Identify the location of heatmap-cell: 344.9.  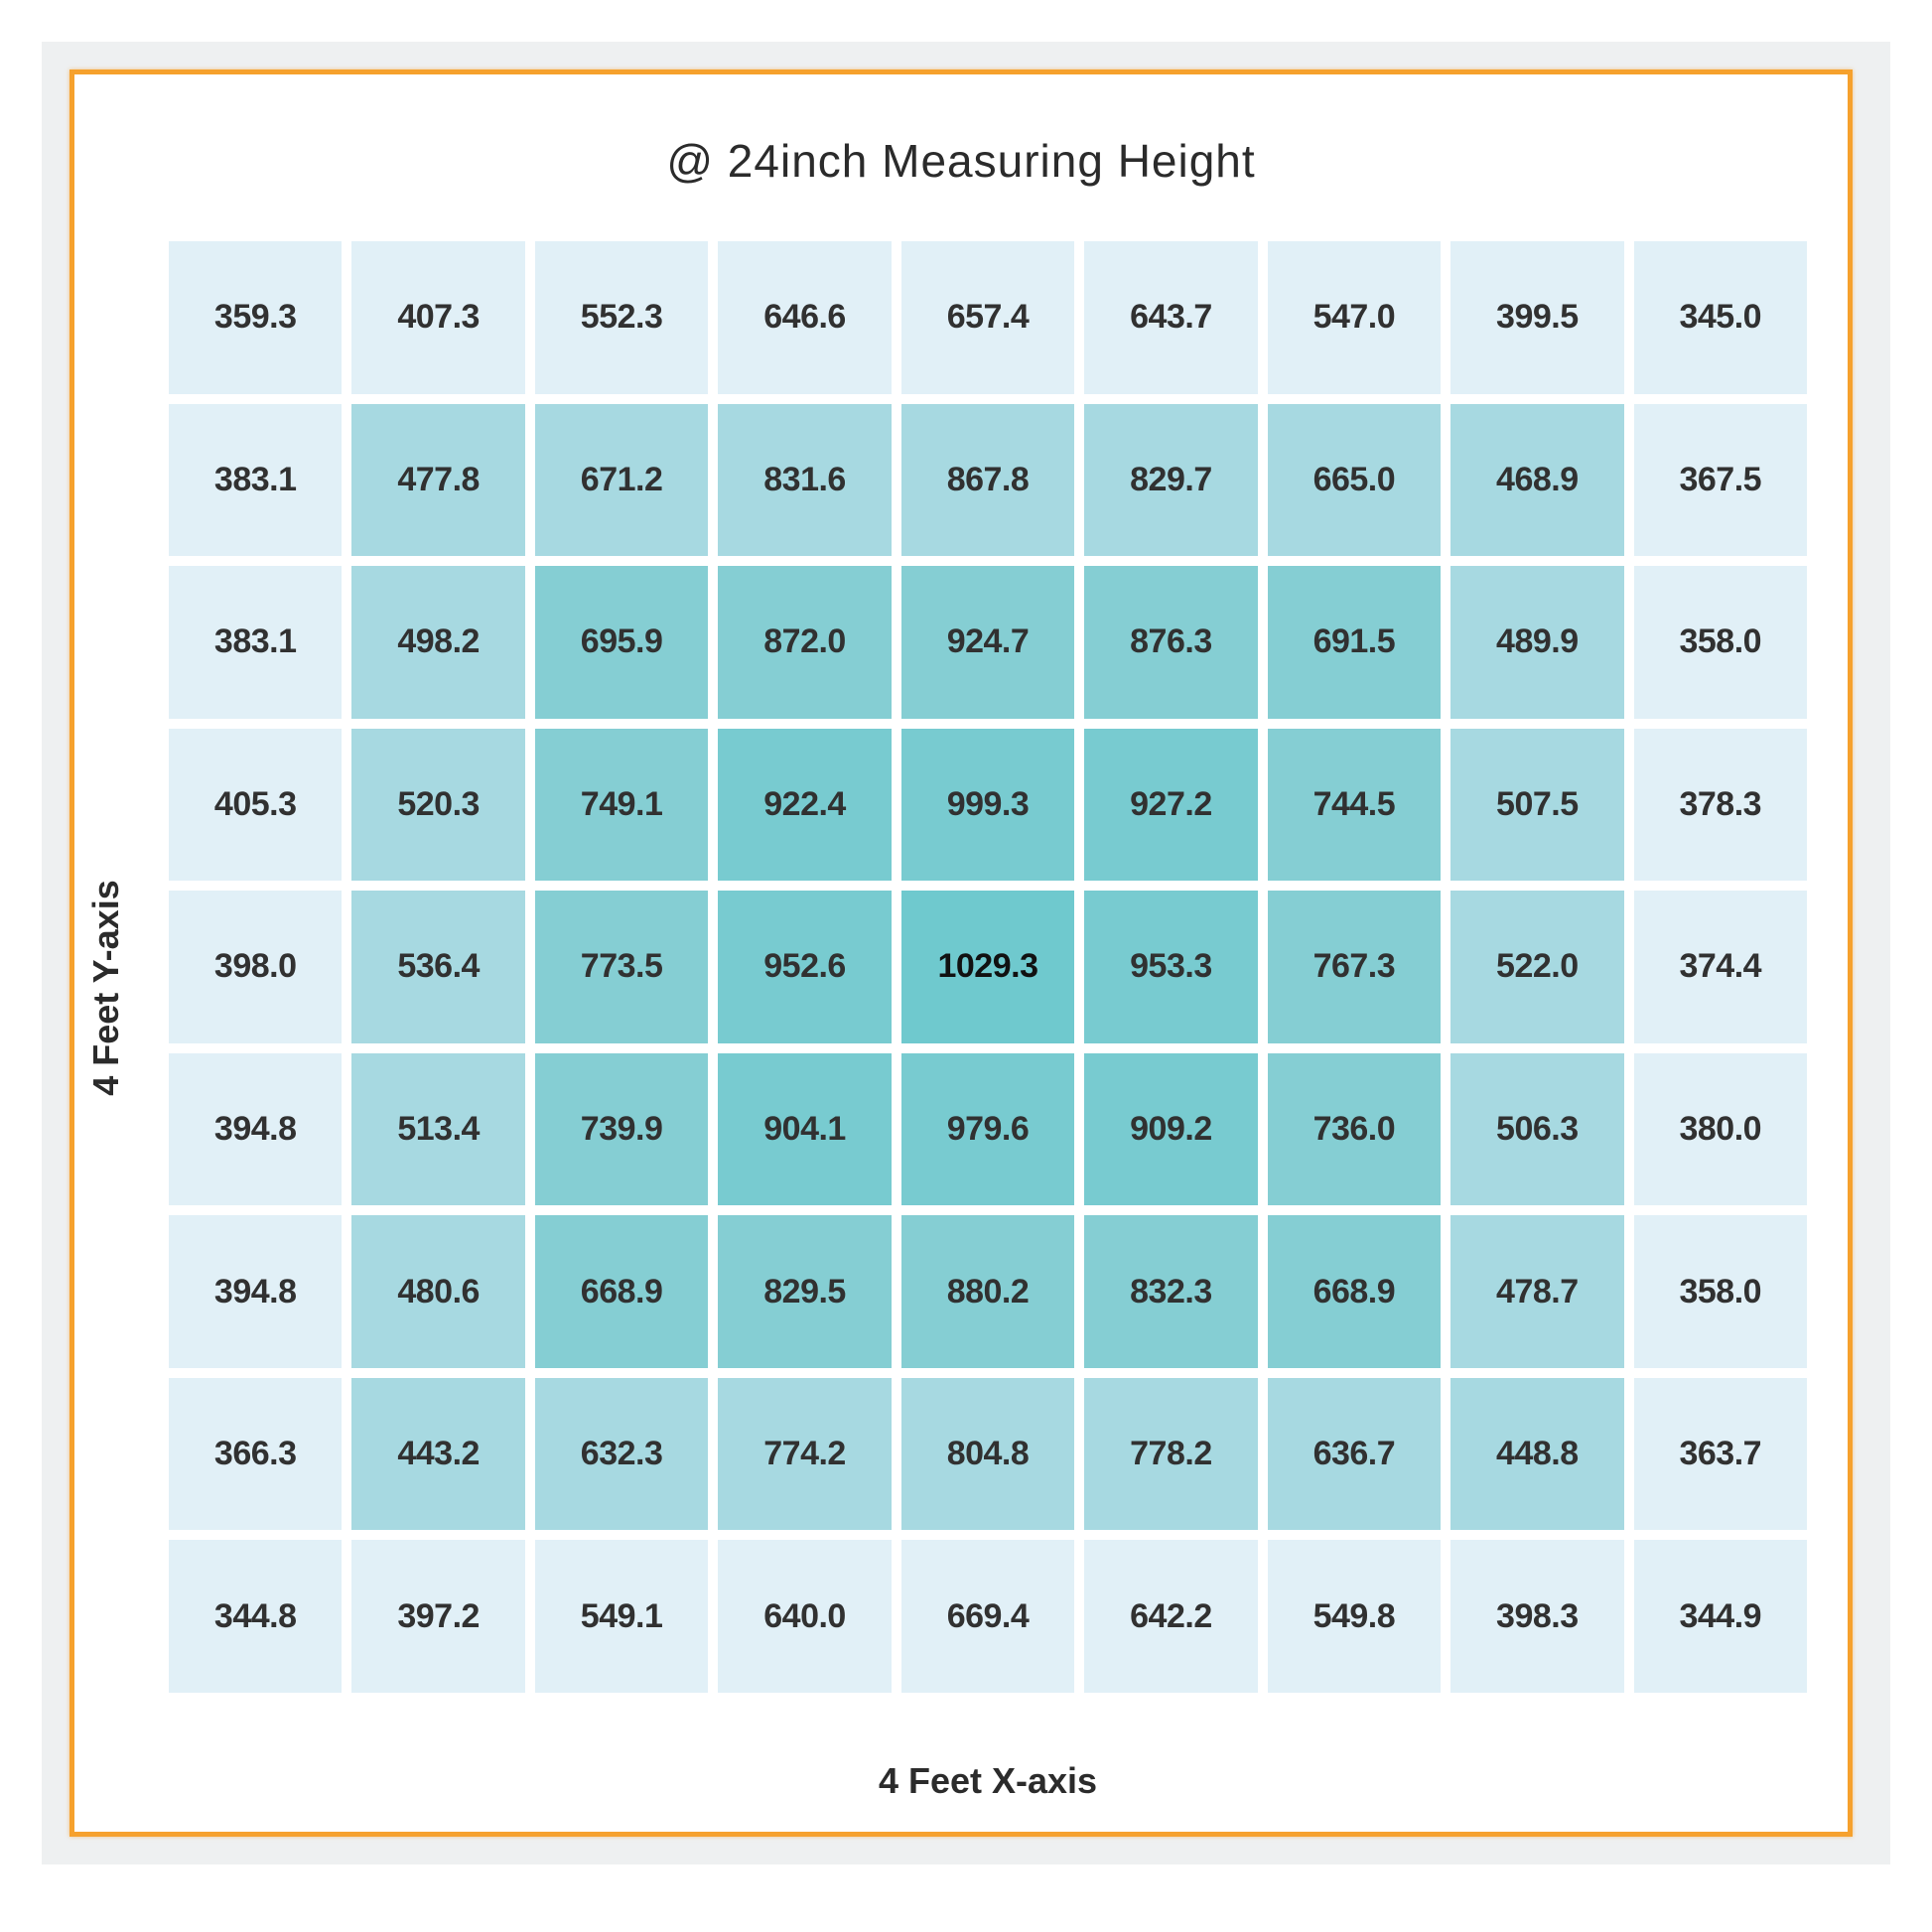
(1720, 1616).